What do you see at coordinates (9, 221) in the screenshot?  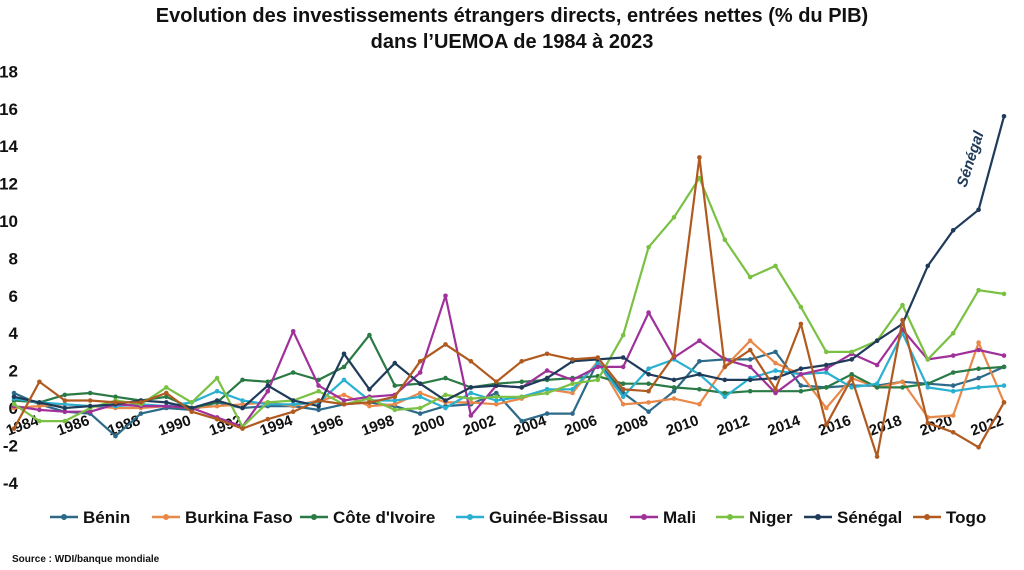 I see `y-tick-label: 10` at bounding box center [9, 221].